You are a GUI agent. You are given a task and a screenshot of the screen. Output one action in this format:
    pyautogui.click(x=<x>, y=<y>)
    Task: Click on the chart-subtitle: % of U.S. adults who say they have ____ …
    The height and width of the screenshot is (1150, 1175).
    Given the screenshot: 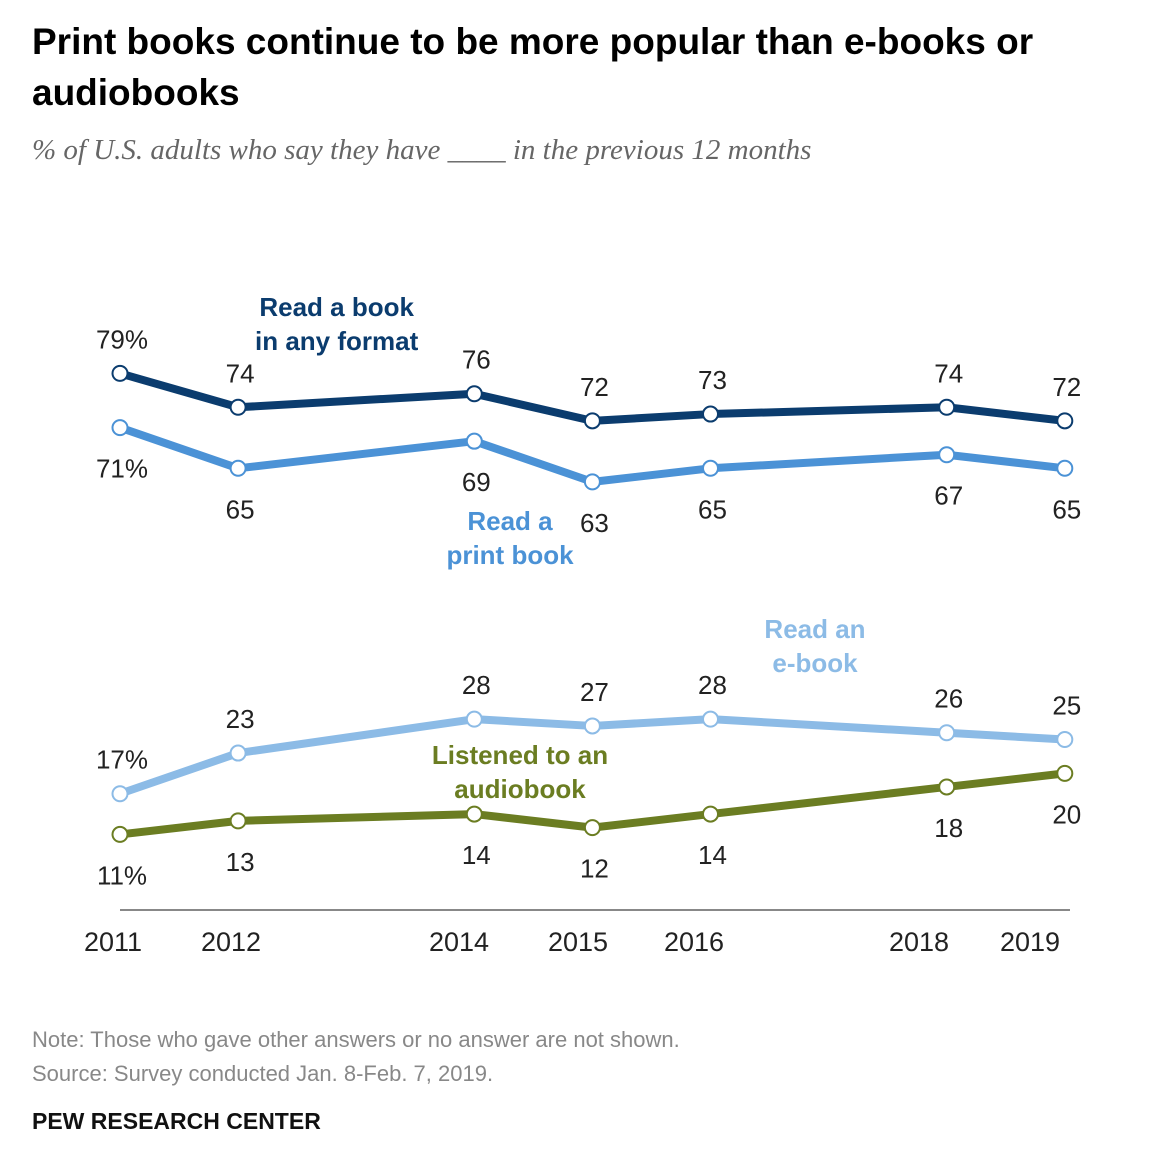 What is the action you would take?
    pyautogui.click(x=422, y=150)
    